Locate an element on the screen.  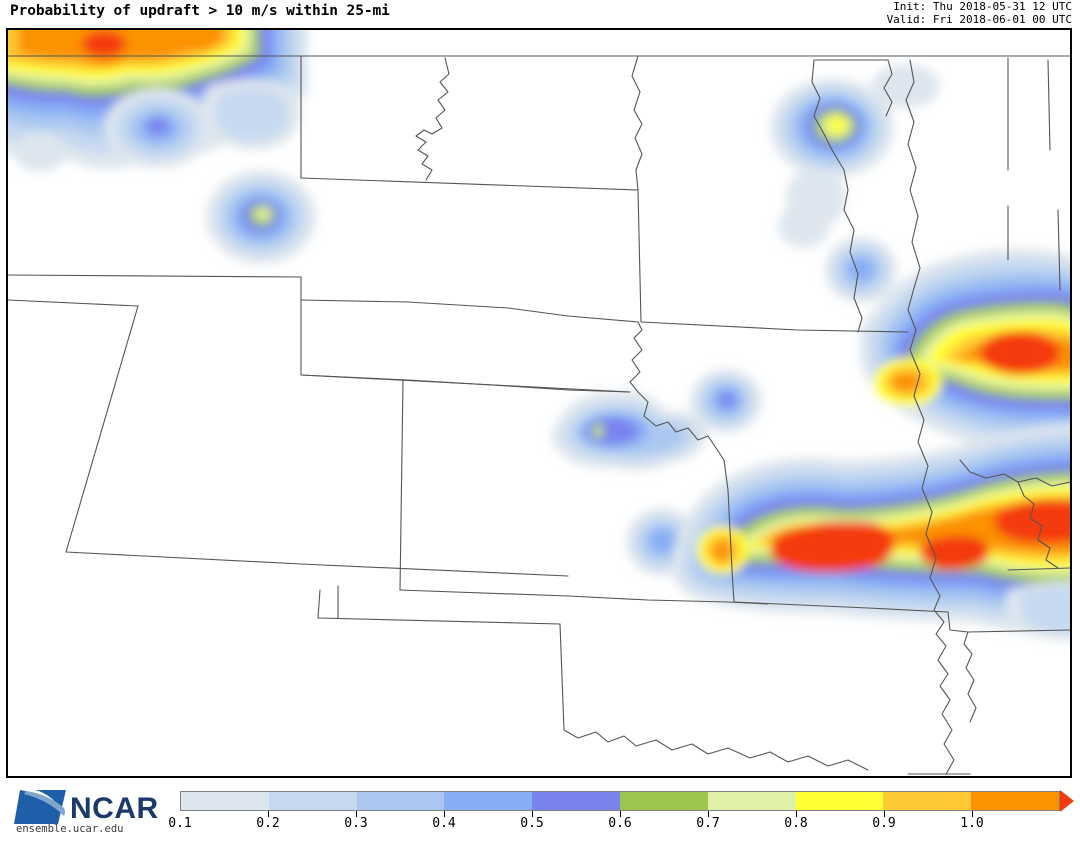
blob-eastern-montana-green is located at coordinates (261, 217).